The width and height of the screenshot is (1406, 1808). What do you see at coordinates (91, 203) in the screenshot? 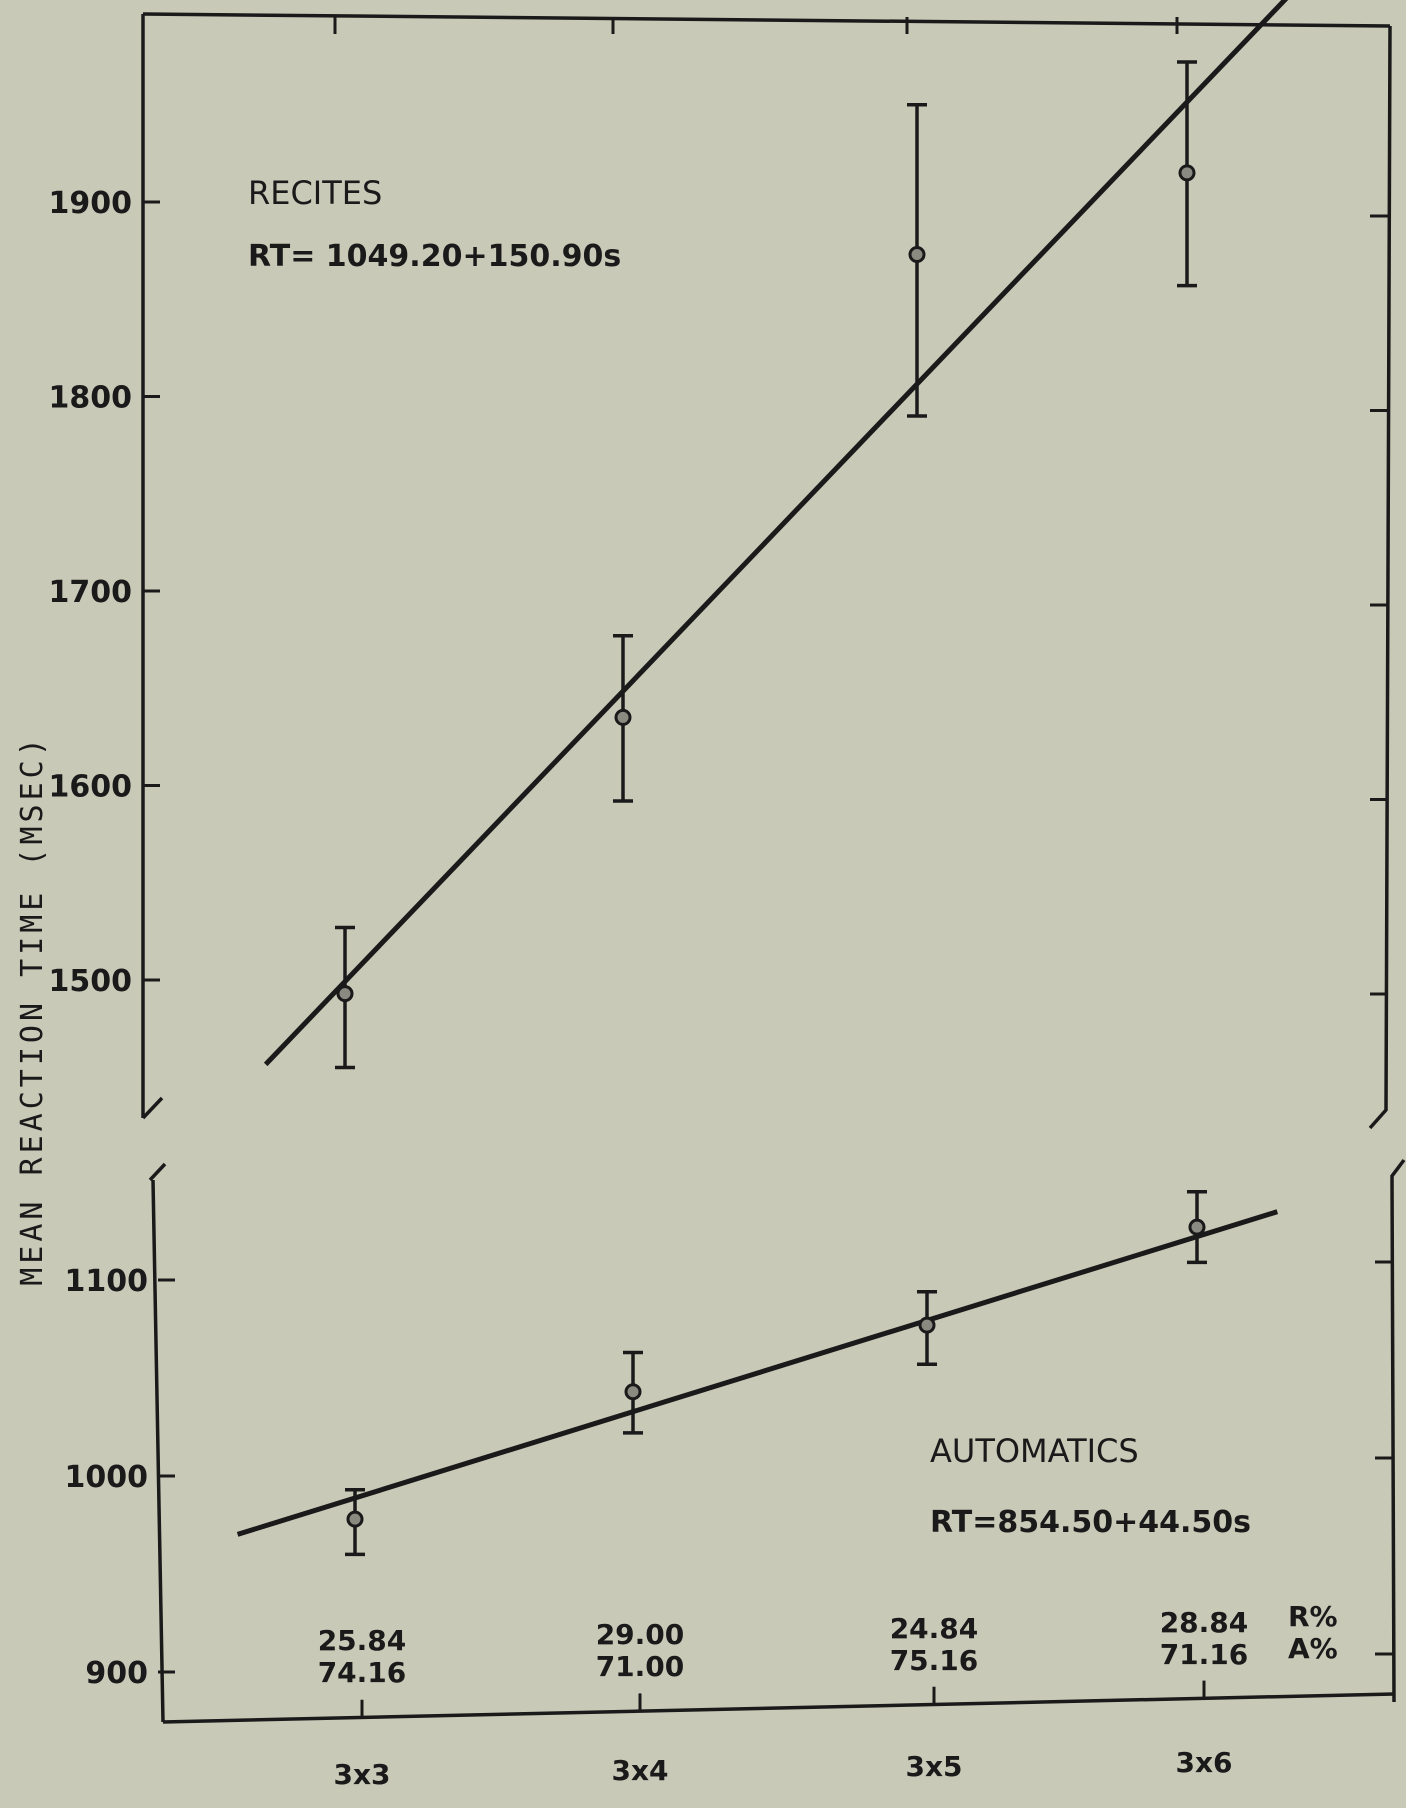
I see `y-tick-label-upper-1900: 1900` at bounding box center [91, 203].